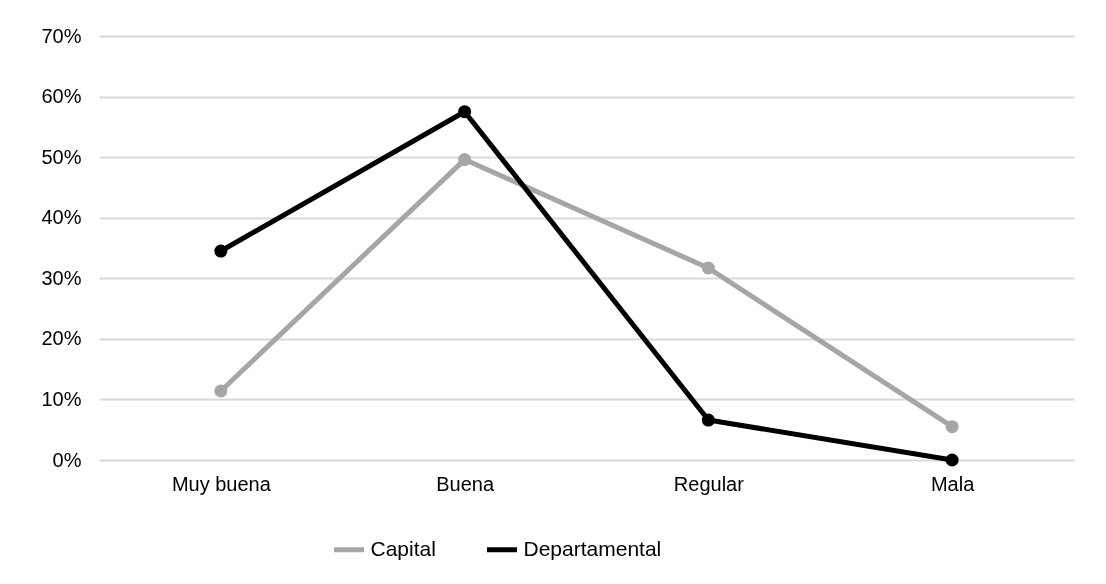 The image size is (1106, 584). What do you see at coordinates (709, 483) in the screenshot?
I see `x-tick-label: Regular` at bounding box center [709, 483].